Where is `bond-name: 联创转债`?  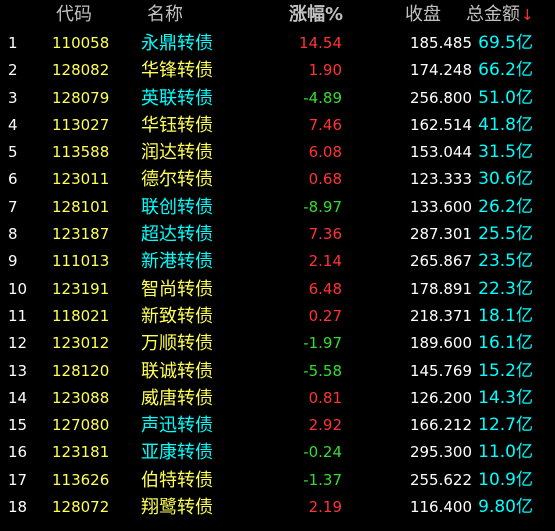
bond-name: 联创转债 is located at coordinates (177, 207).